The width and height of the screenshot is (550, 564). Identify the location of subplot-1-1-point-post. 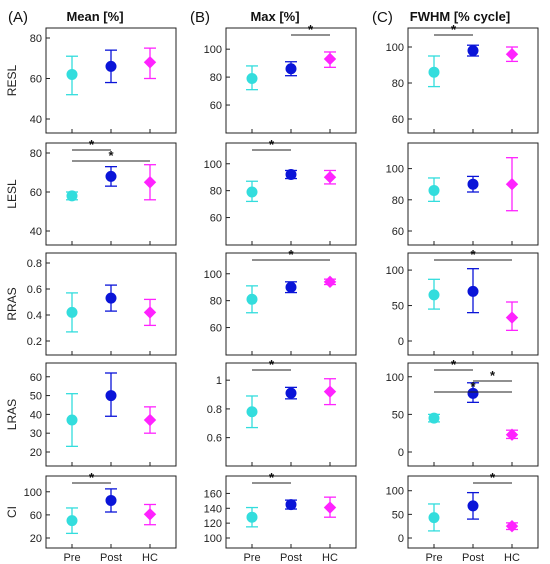
(291, 175).